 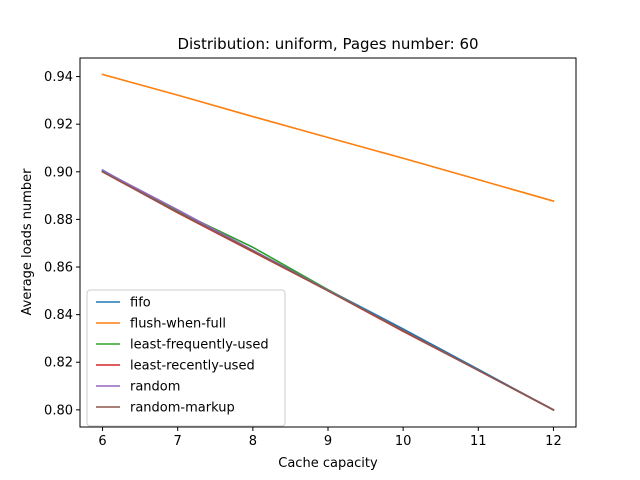 What do you see at coordinates (140, 303) in the screenshot?
I see `legend-label-fifo: fifo` at bounding box center [140, 303].